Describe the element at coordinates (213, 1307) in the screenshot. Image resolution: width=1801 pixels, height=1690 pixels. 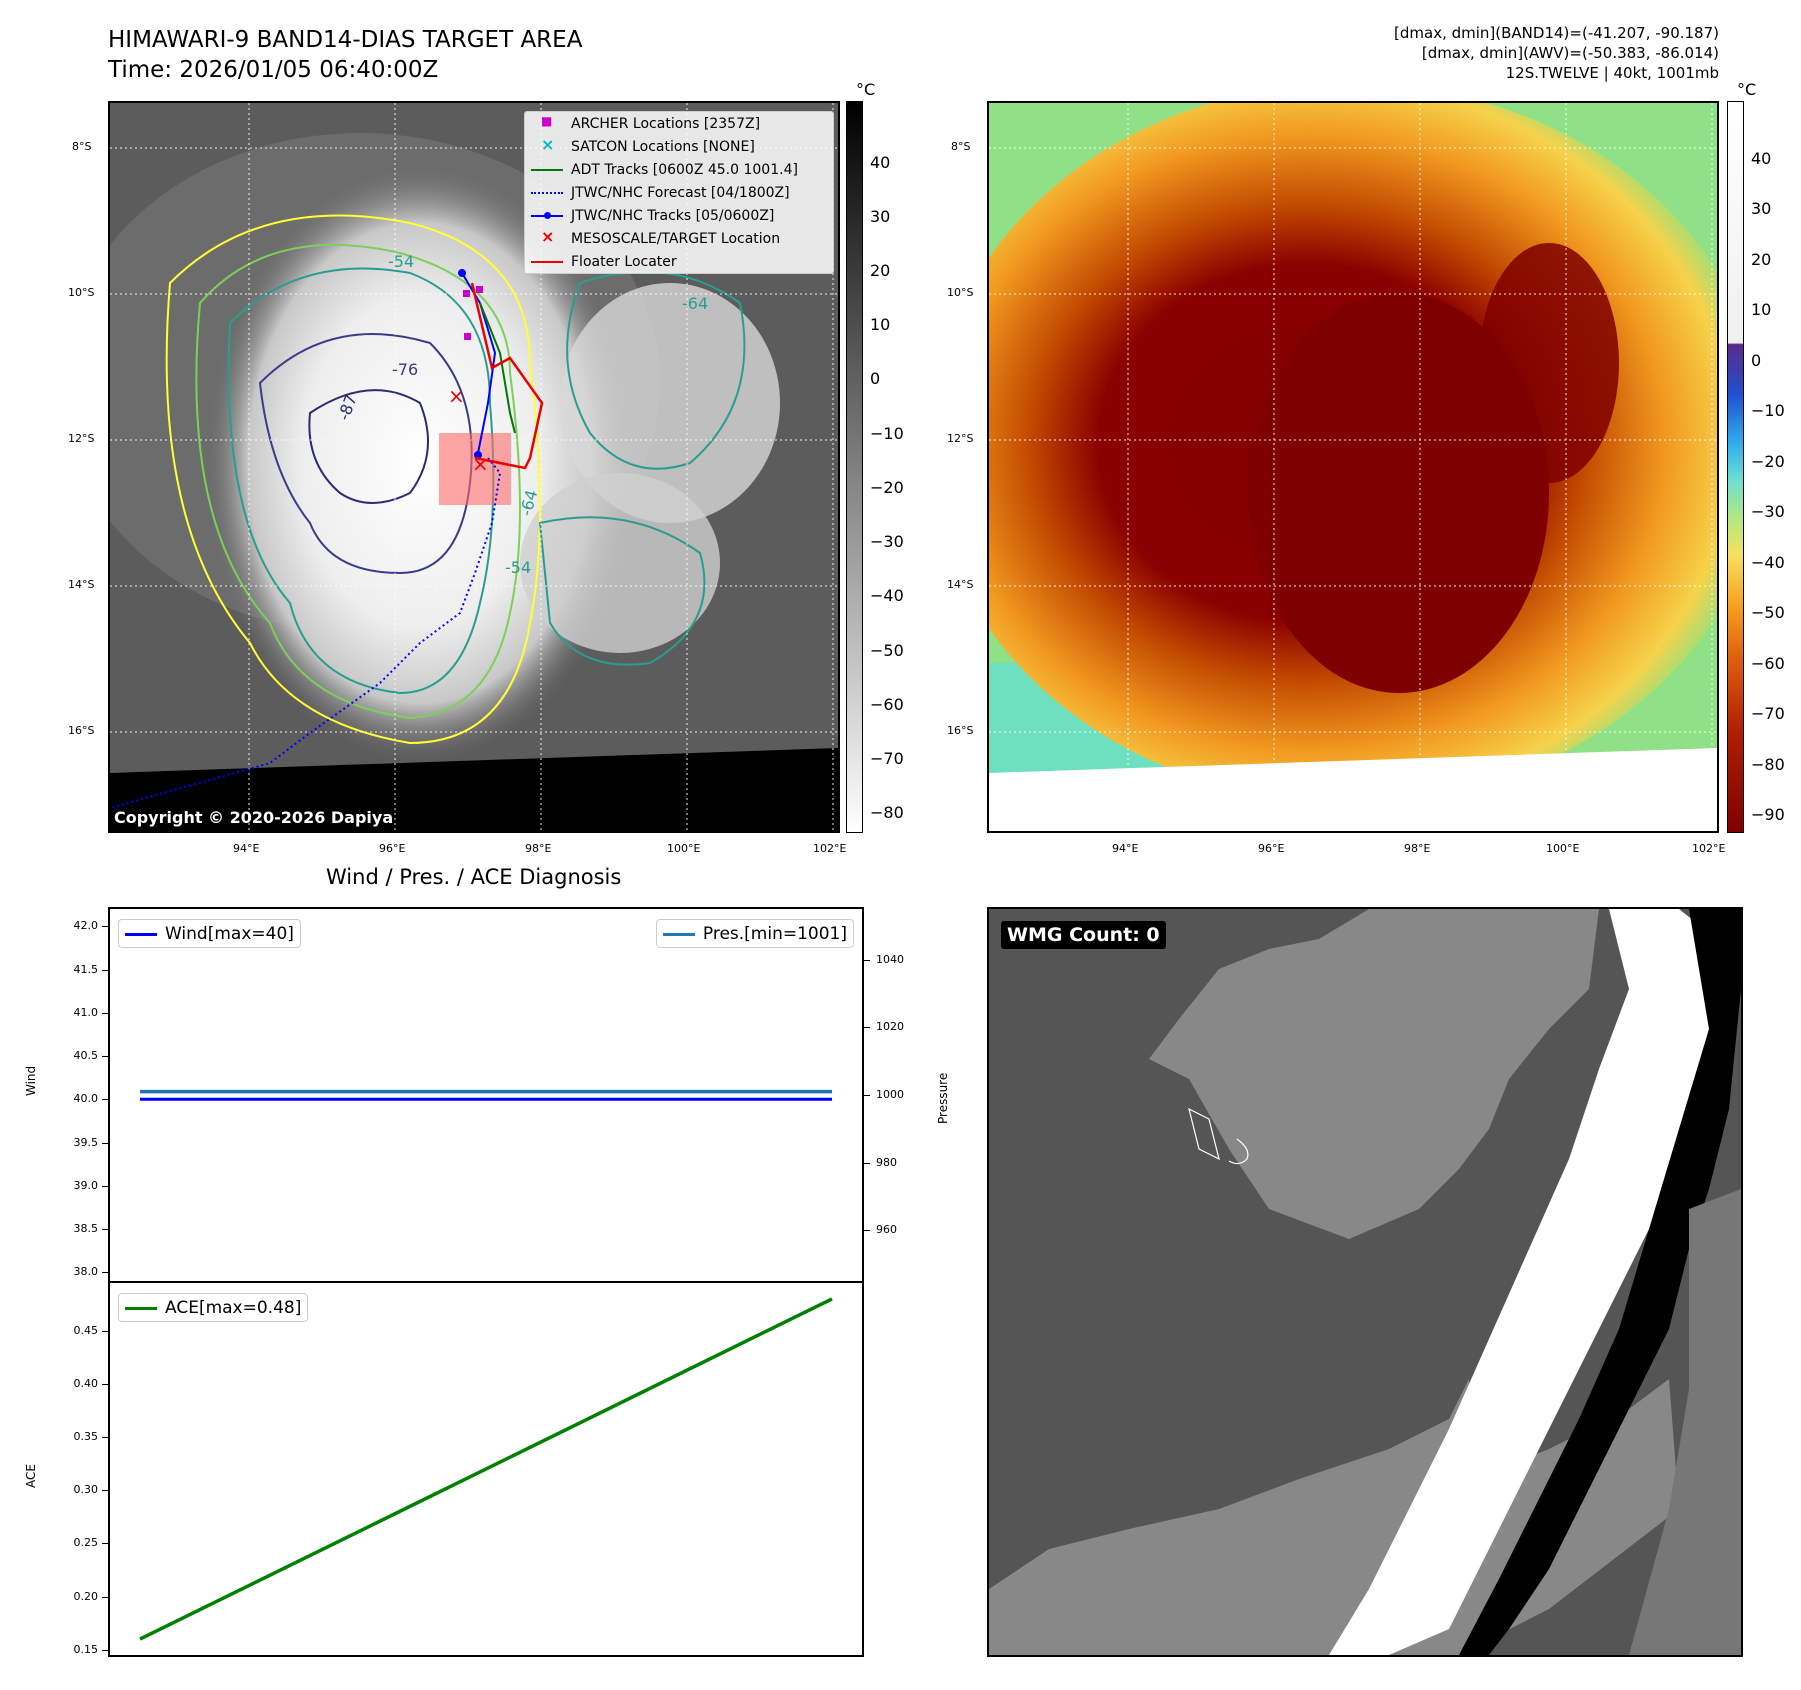
I see `ace-legend: ACE[max=0.48]` at that location.